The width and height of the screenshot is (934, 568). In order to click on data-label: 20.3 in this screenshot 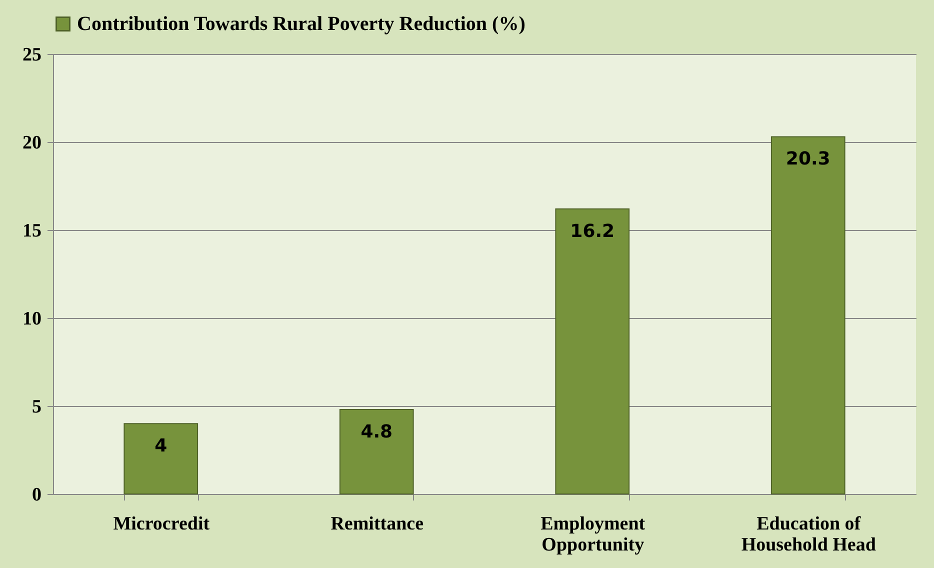, I will do `click(808, 159)`.